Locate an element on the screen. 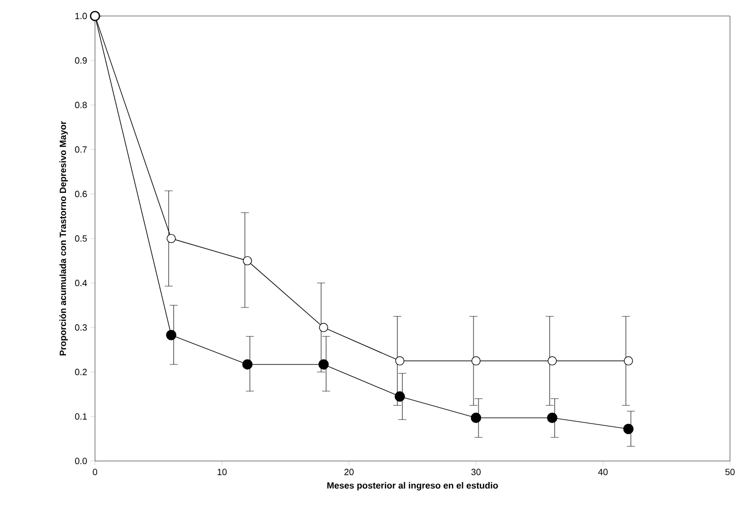 This screenshot has width=741, height=529. y-tick-label: 0.4 is located at coordinates (81, 283).